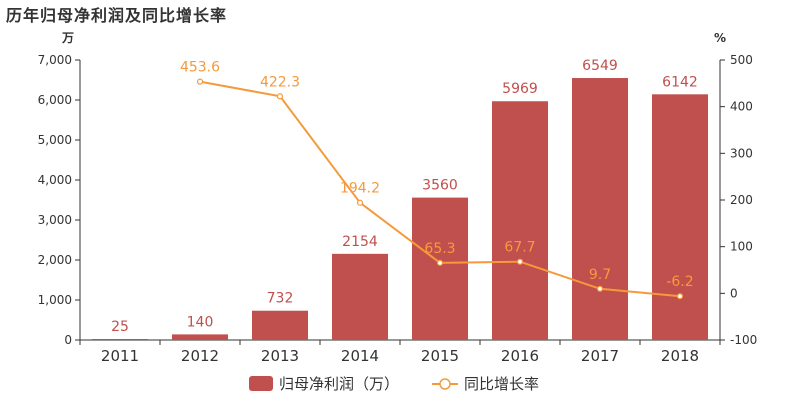  I want to click on y-left-tick-label: 4,000, so click(55, 180).